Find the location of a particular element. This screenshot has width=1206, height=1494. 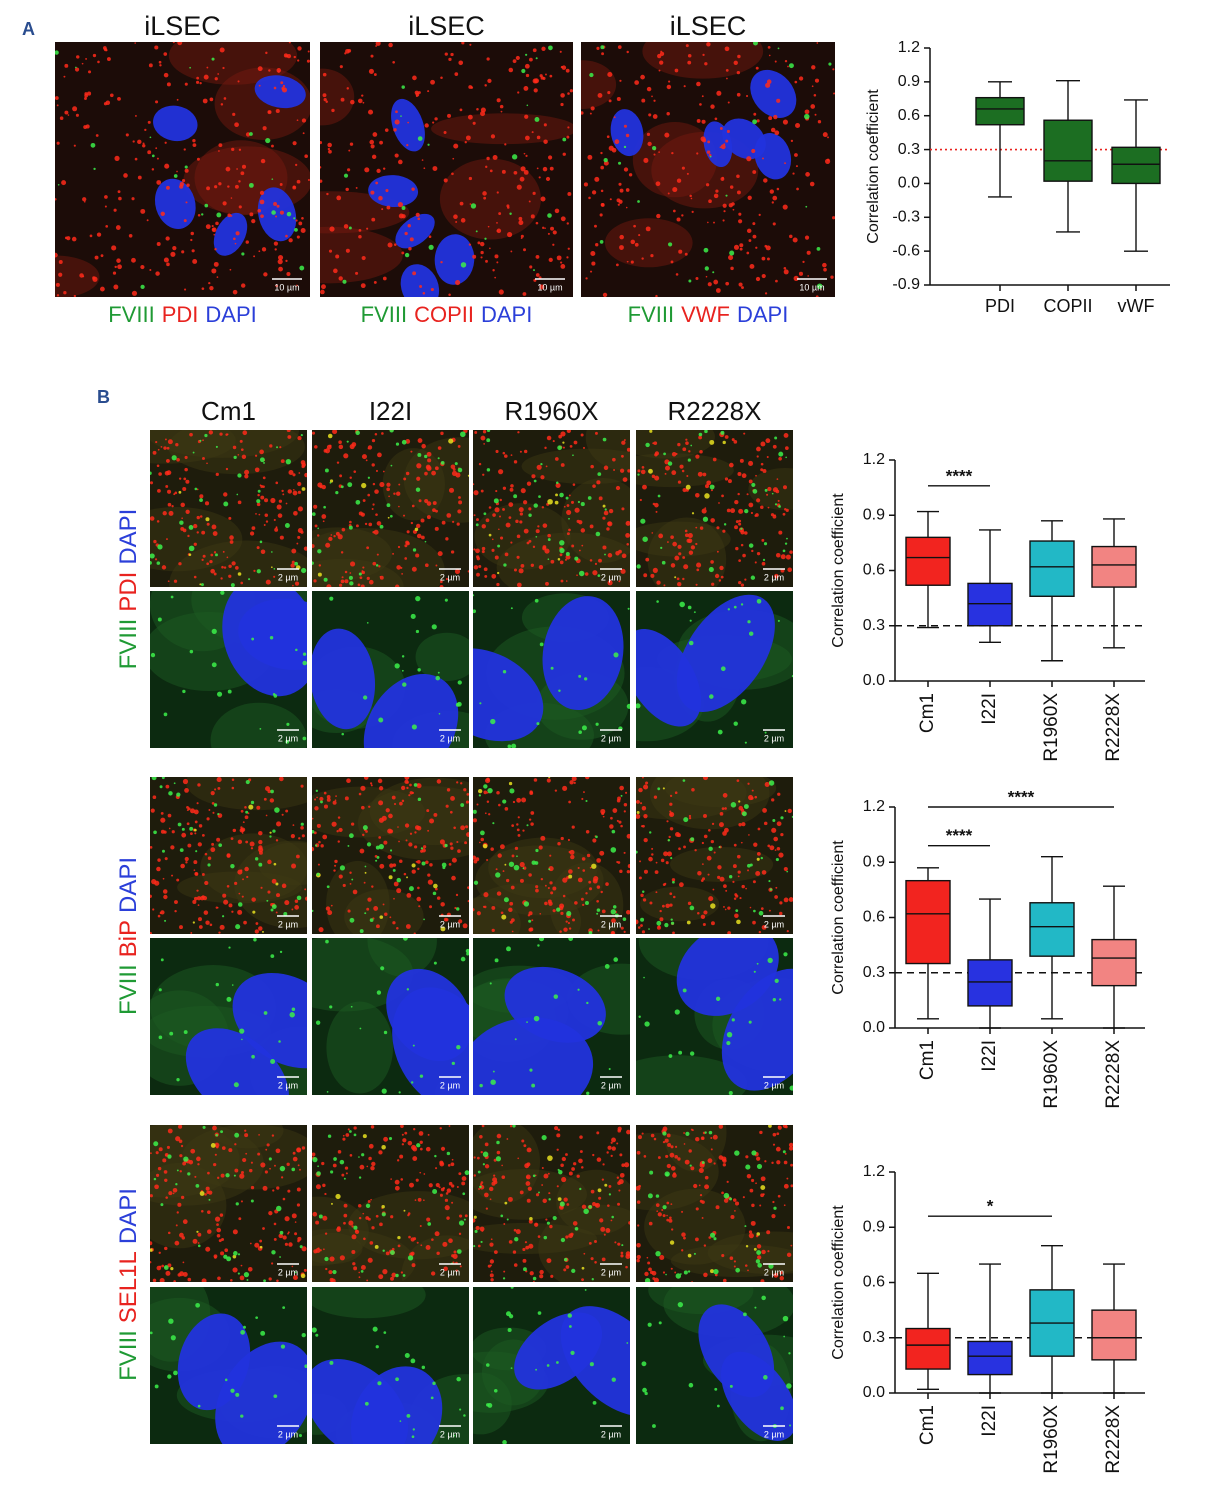

y-tick-label: 0.3 is located at coordinates (874, 625).